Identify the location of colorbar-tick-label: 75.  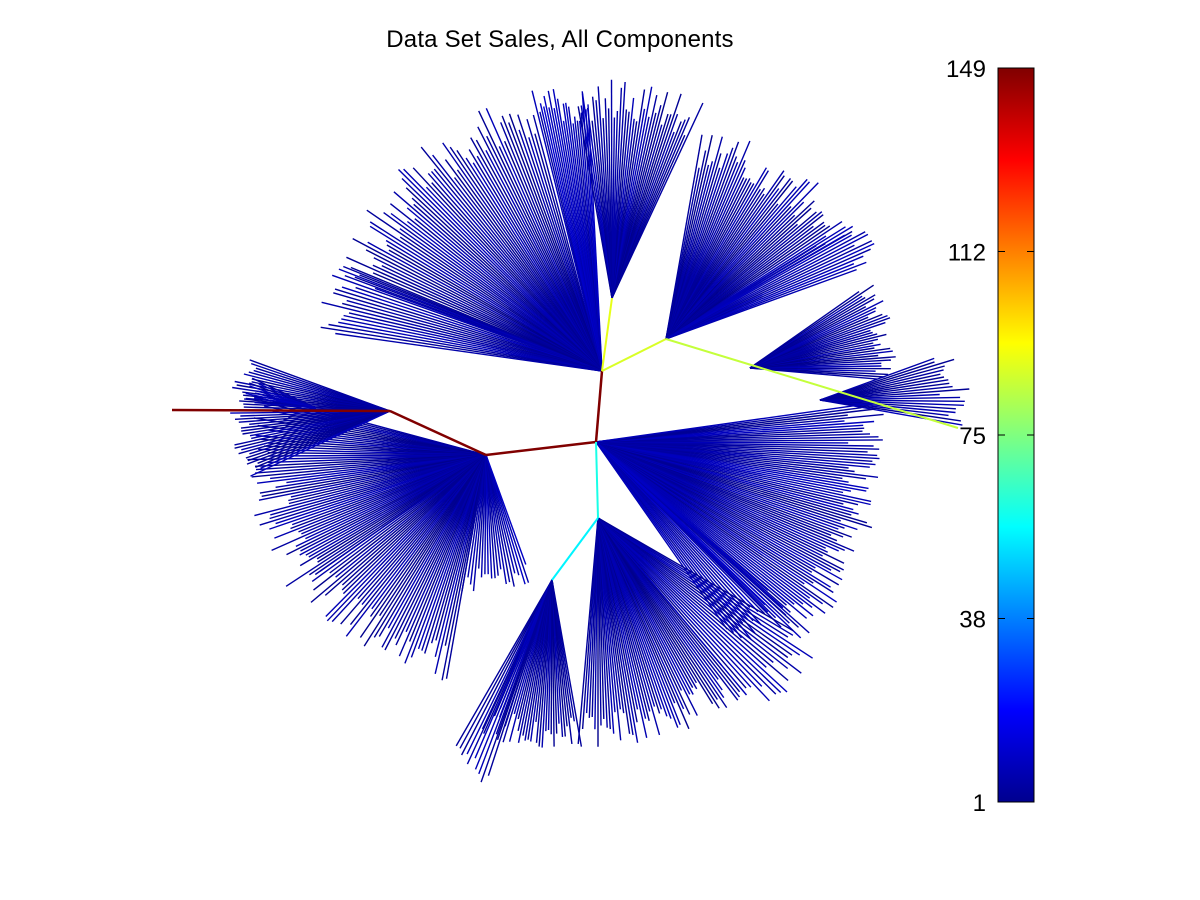
(972, 436).